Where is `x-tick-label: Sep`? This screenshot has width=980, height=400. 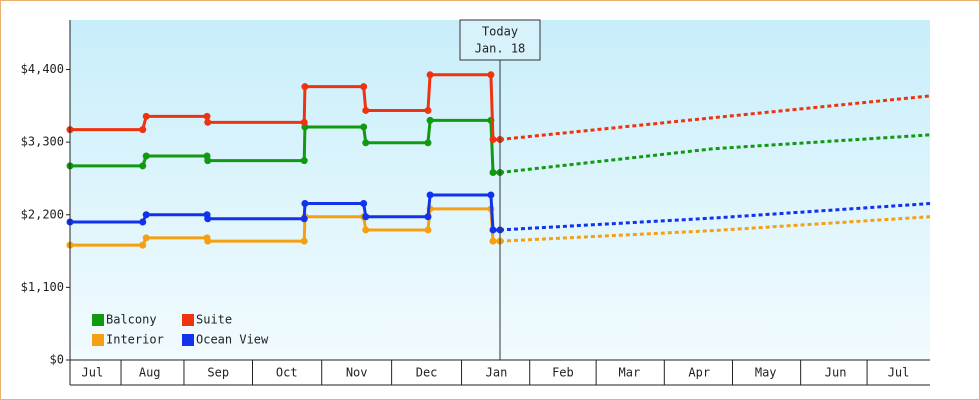 x-tick-label: Sep is located at coordinates (218, 373).